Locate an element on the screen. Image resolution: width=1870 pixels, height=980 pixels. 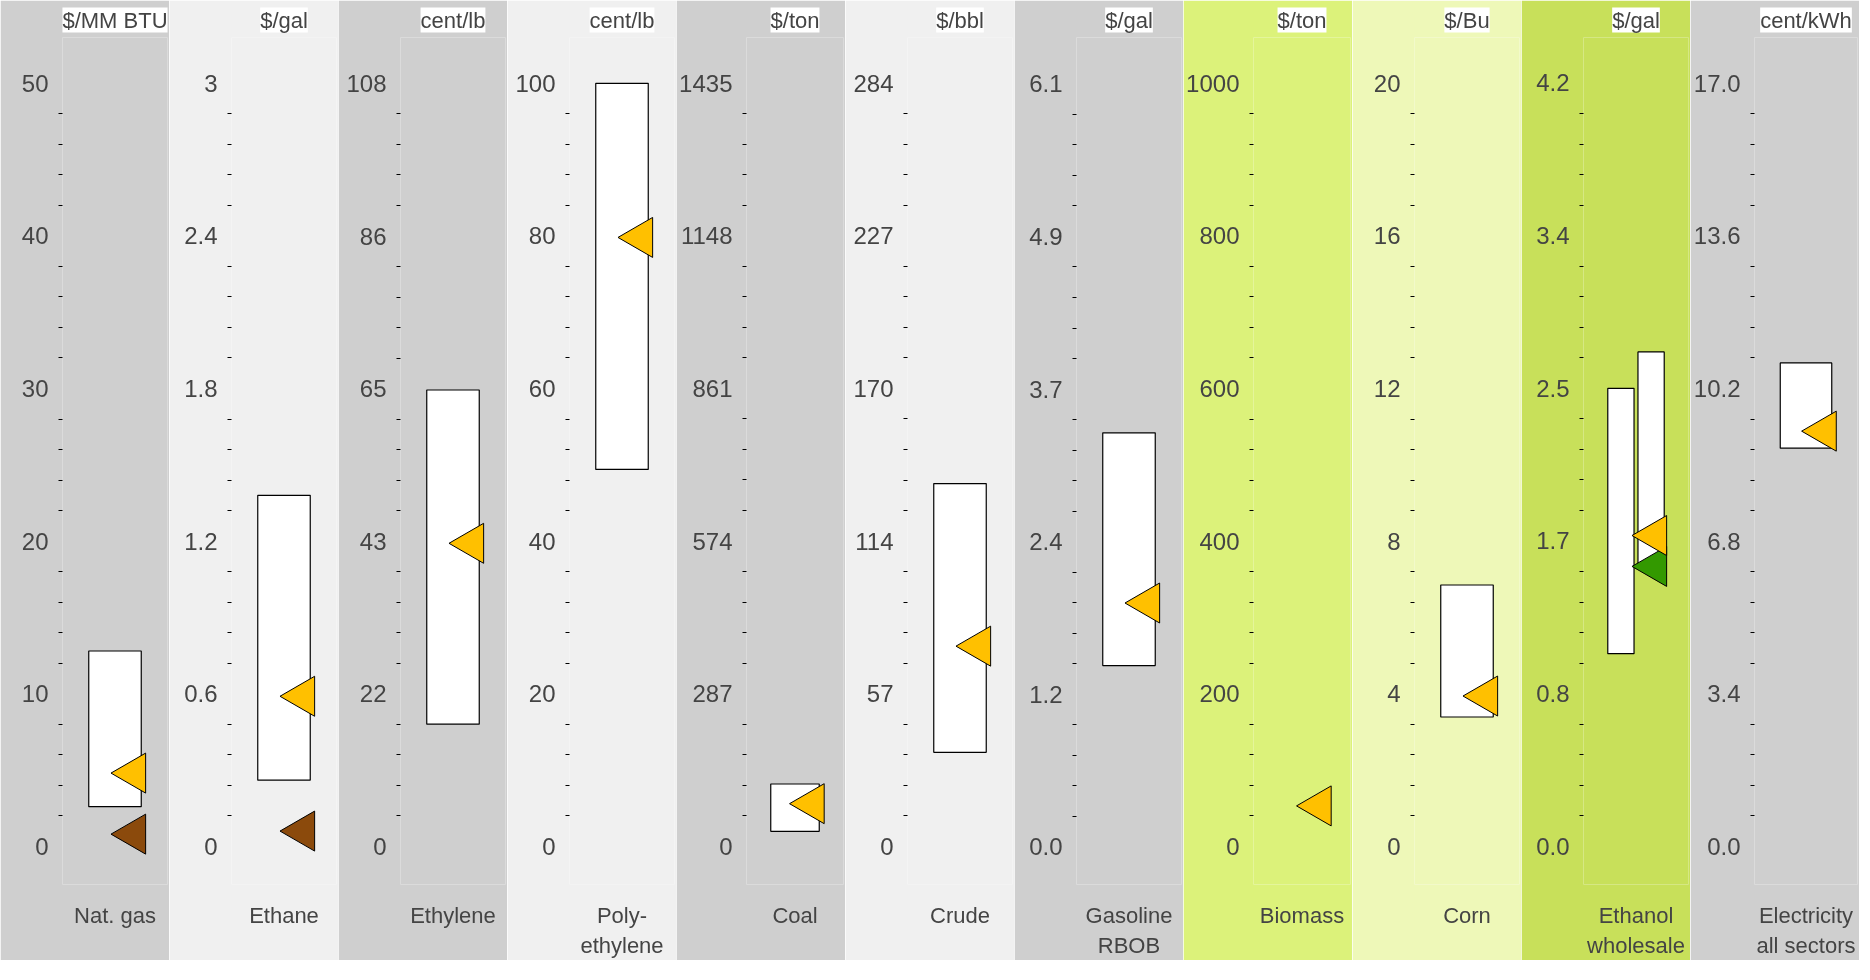
y-tick-label: 4 is located at coordinates (1394, 694).